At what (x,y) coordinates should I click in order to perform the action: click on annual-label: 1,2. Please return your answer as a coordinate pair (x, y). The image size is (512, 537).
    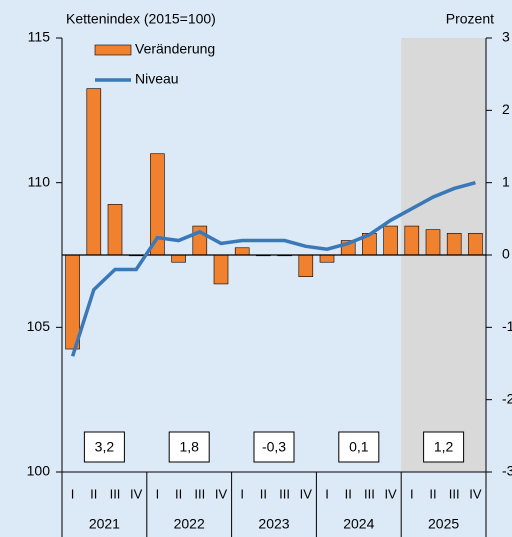
    Looking at the image, I should click on (444, 447).